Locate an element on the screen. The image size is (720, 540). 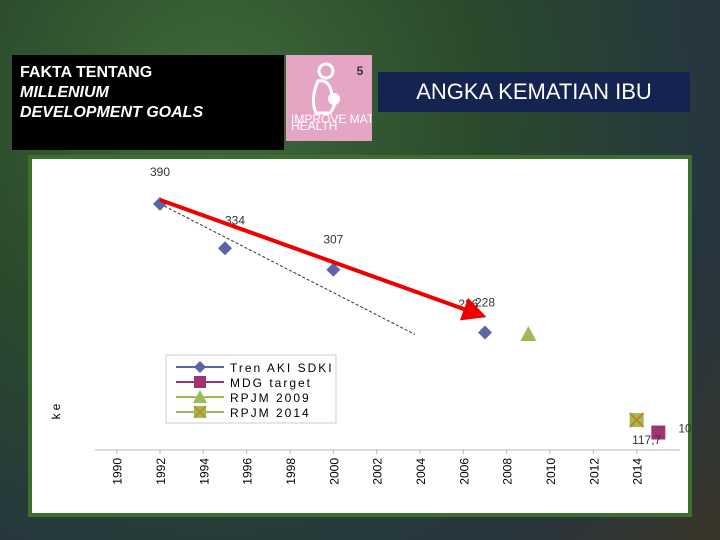
data-label: 117,7 is located at coordinates (646, 440).